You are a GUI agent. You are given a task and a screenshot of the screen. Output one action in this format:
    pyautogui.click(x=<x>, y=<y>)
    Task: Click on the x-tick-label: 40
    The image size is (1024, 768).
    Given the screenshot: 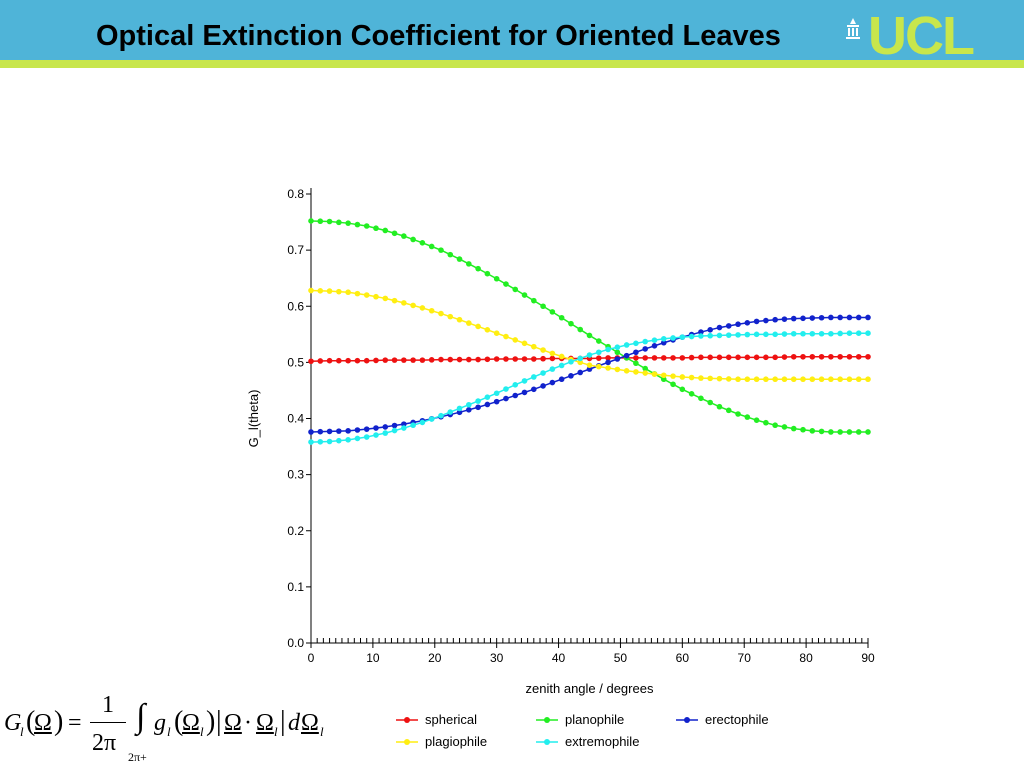 What is the action you would take?
    pyautogui.click(x=559, y=658)
    